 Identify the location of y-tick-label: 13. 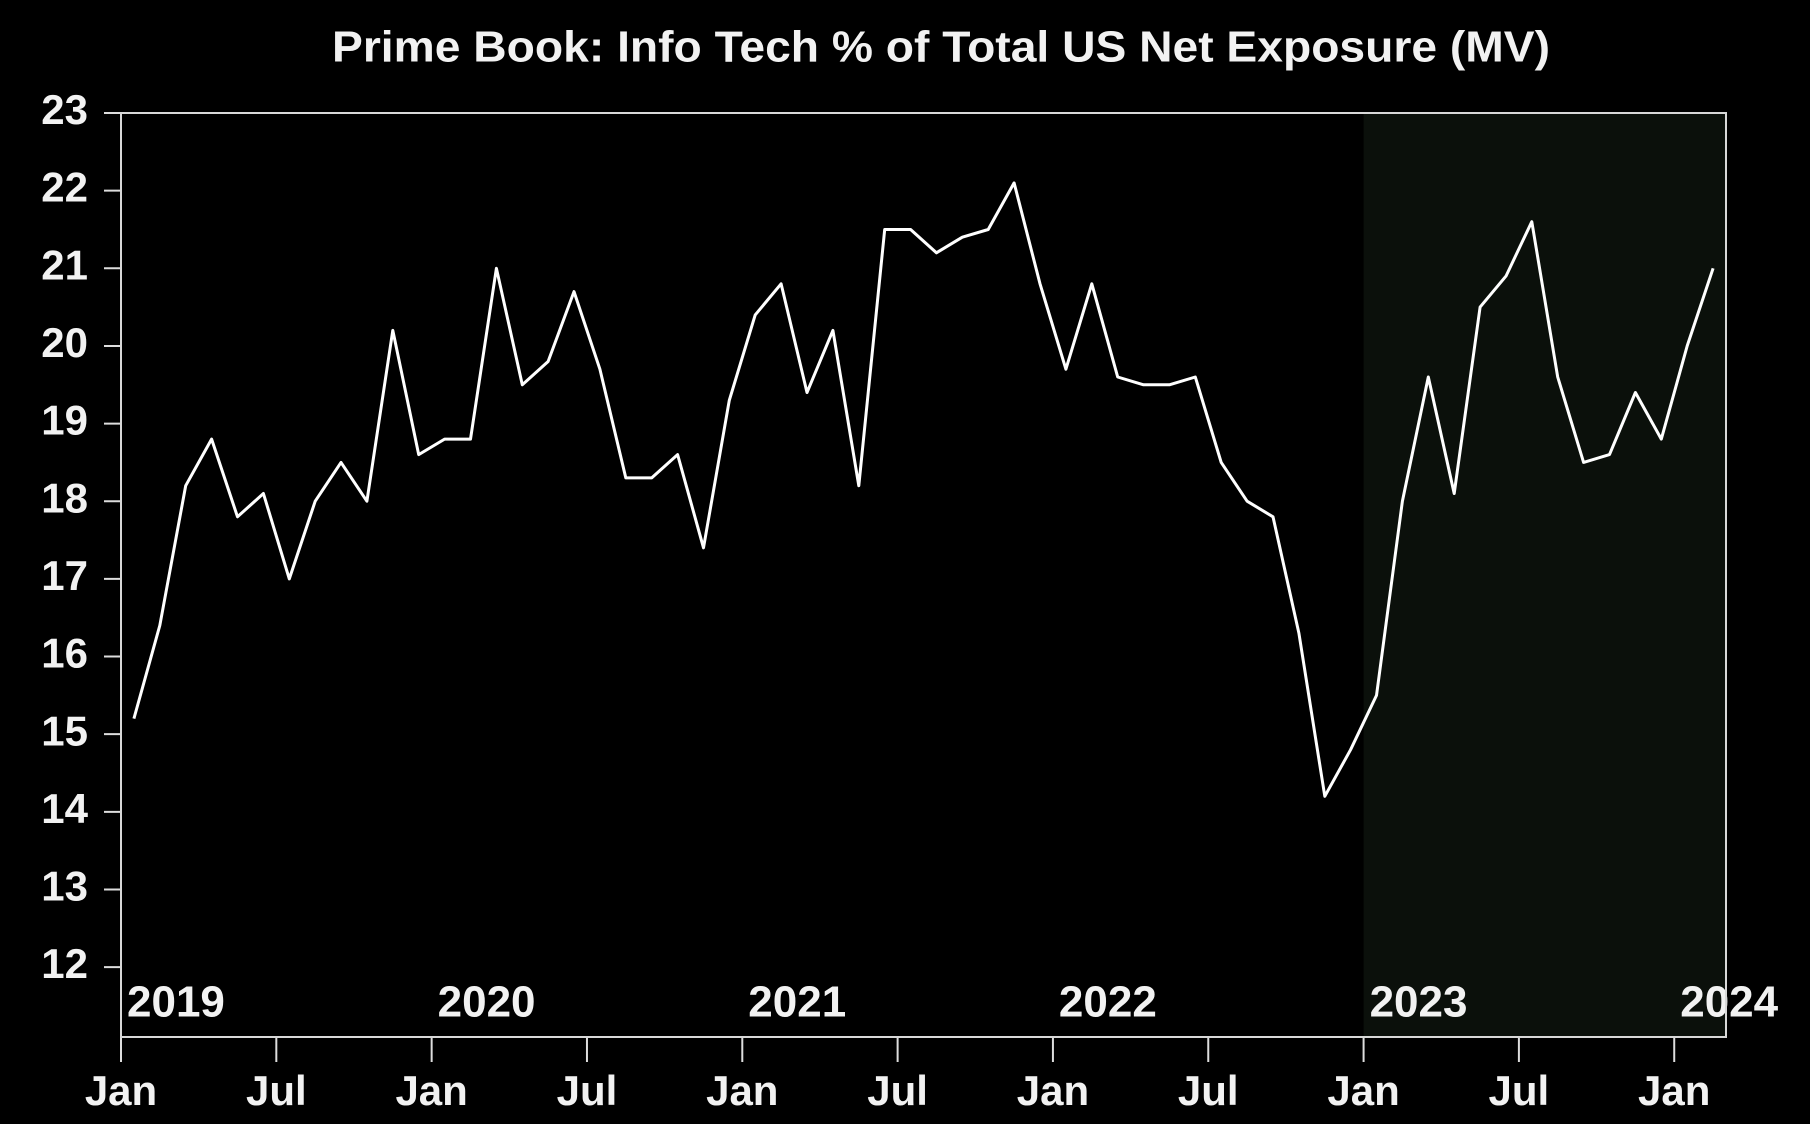
(64, 886).